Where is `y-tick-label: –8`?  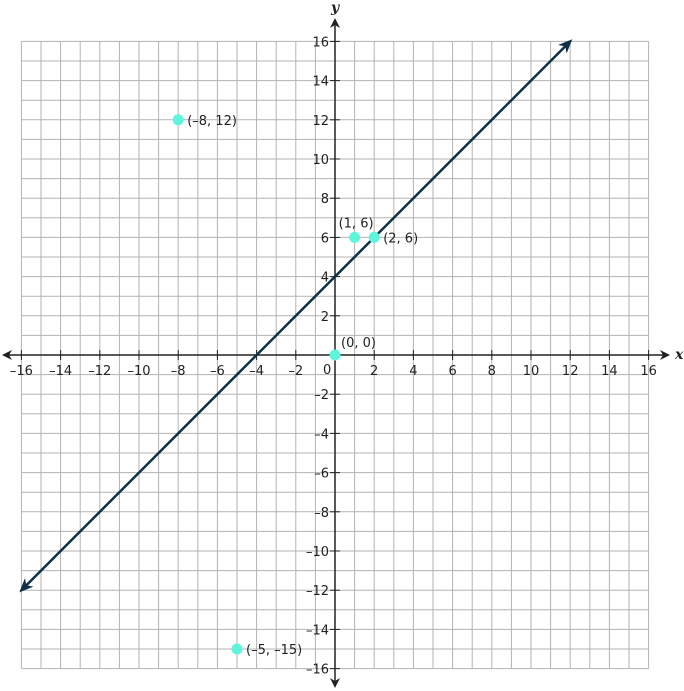 y-tick-label: –8 is located at coordinates (321, 513).